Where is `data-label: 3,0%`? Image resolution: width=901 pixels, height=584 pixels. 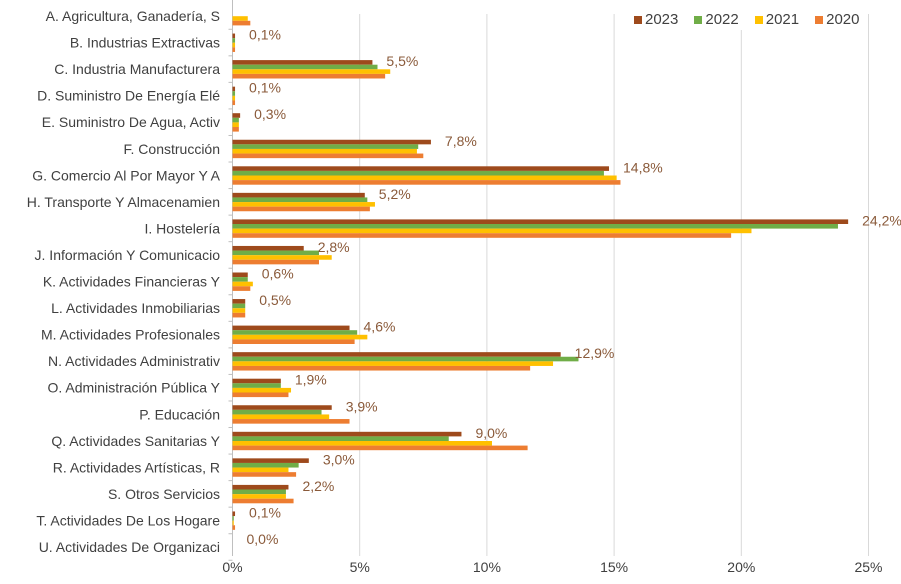
data-label: 3,0% is located at coordinates (339, 459).